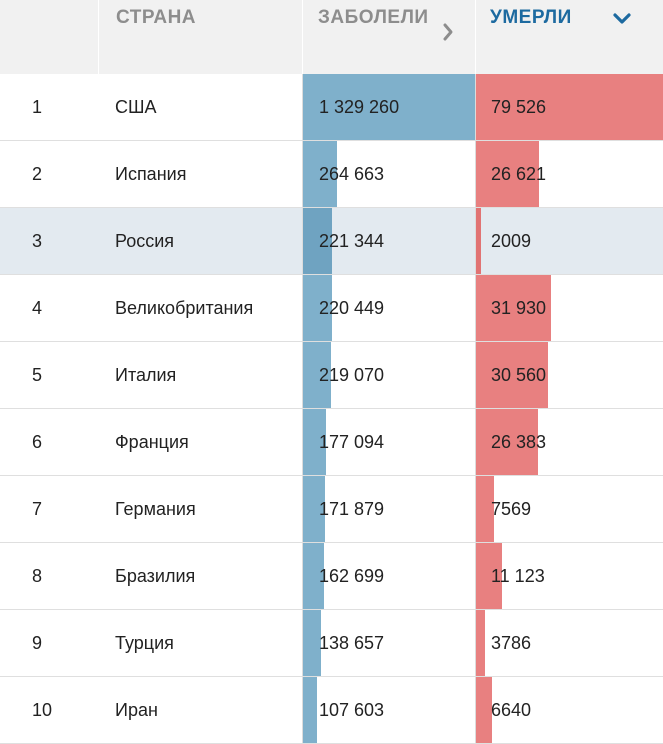 The height and width of the screenshot is (744, 663). What do you see at coordinates (389, 643) in the screenshot?
I see `cases-cell: 138 657` at bounding box center [389, 643].